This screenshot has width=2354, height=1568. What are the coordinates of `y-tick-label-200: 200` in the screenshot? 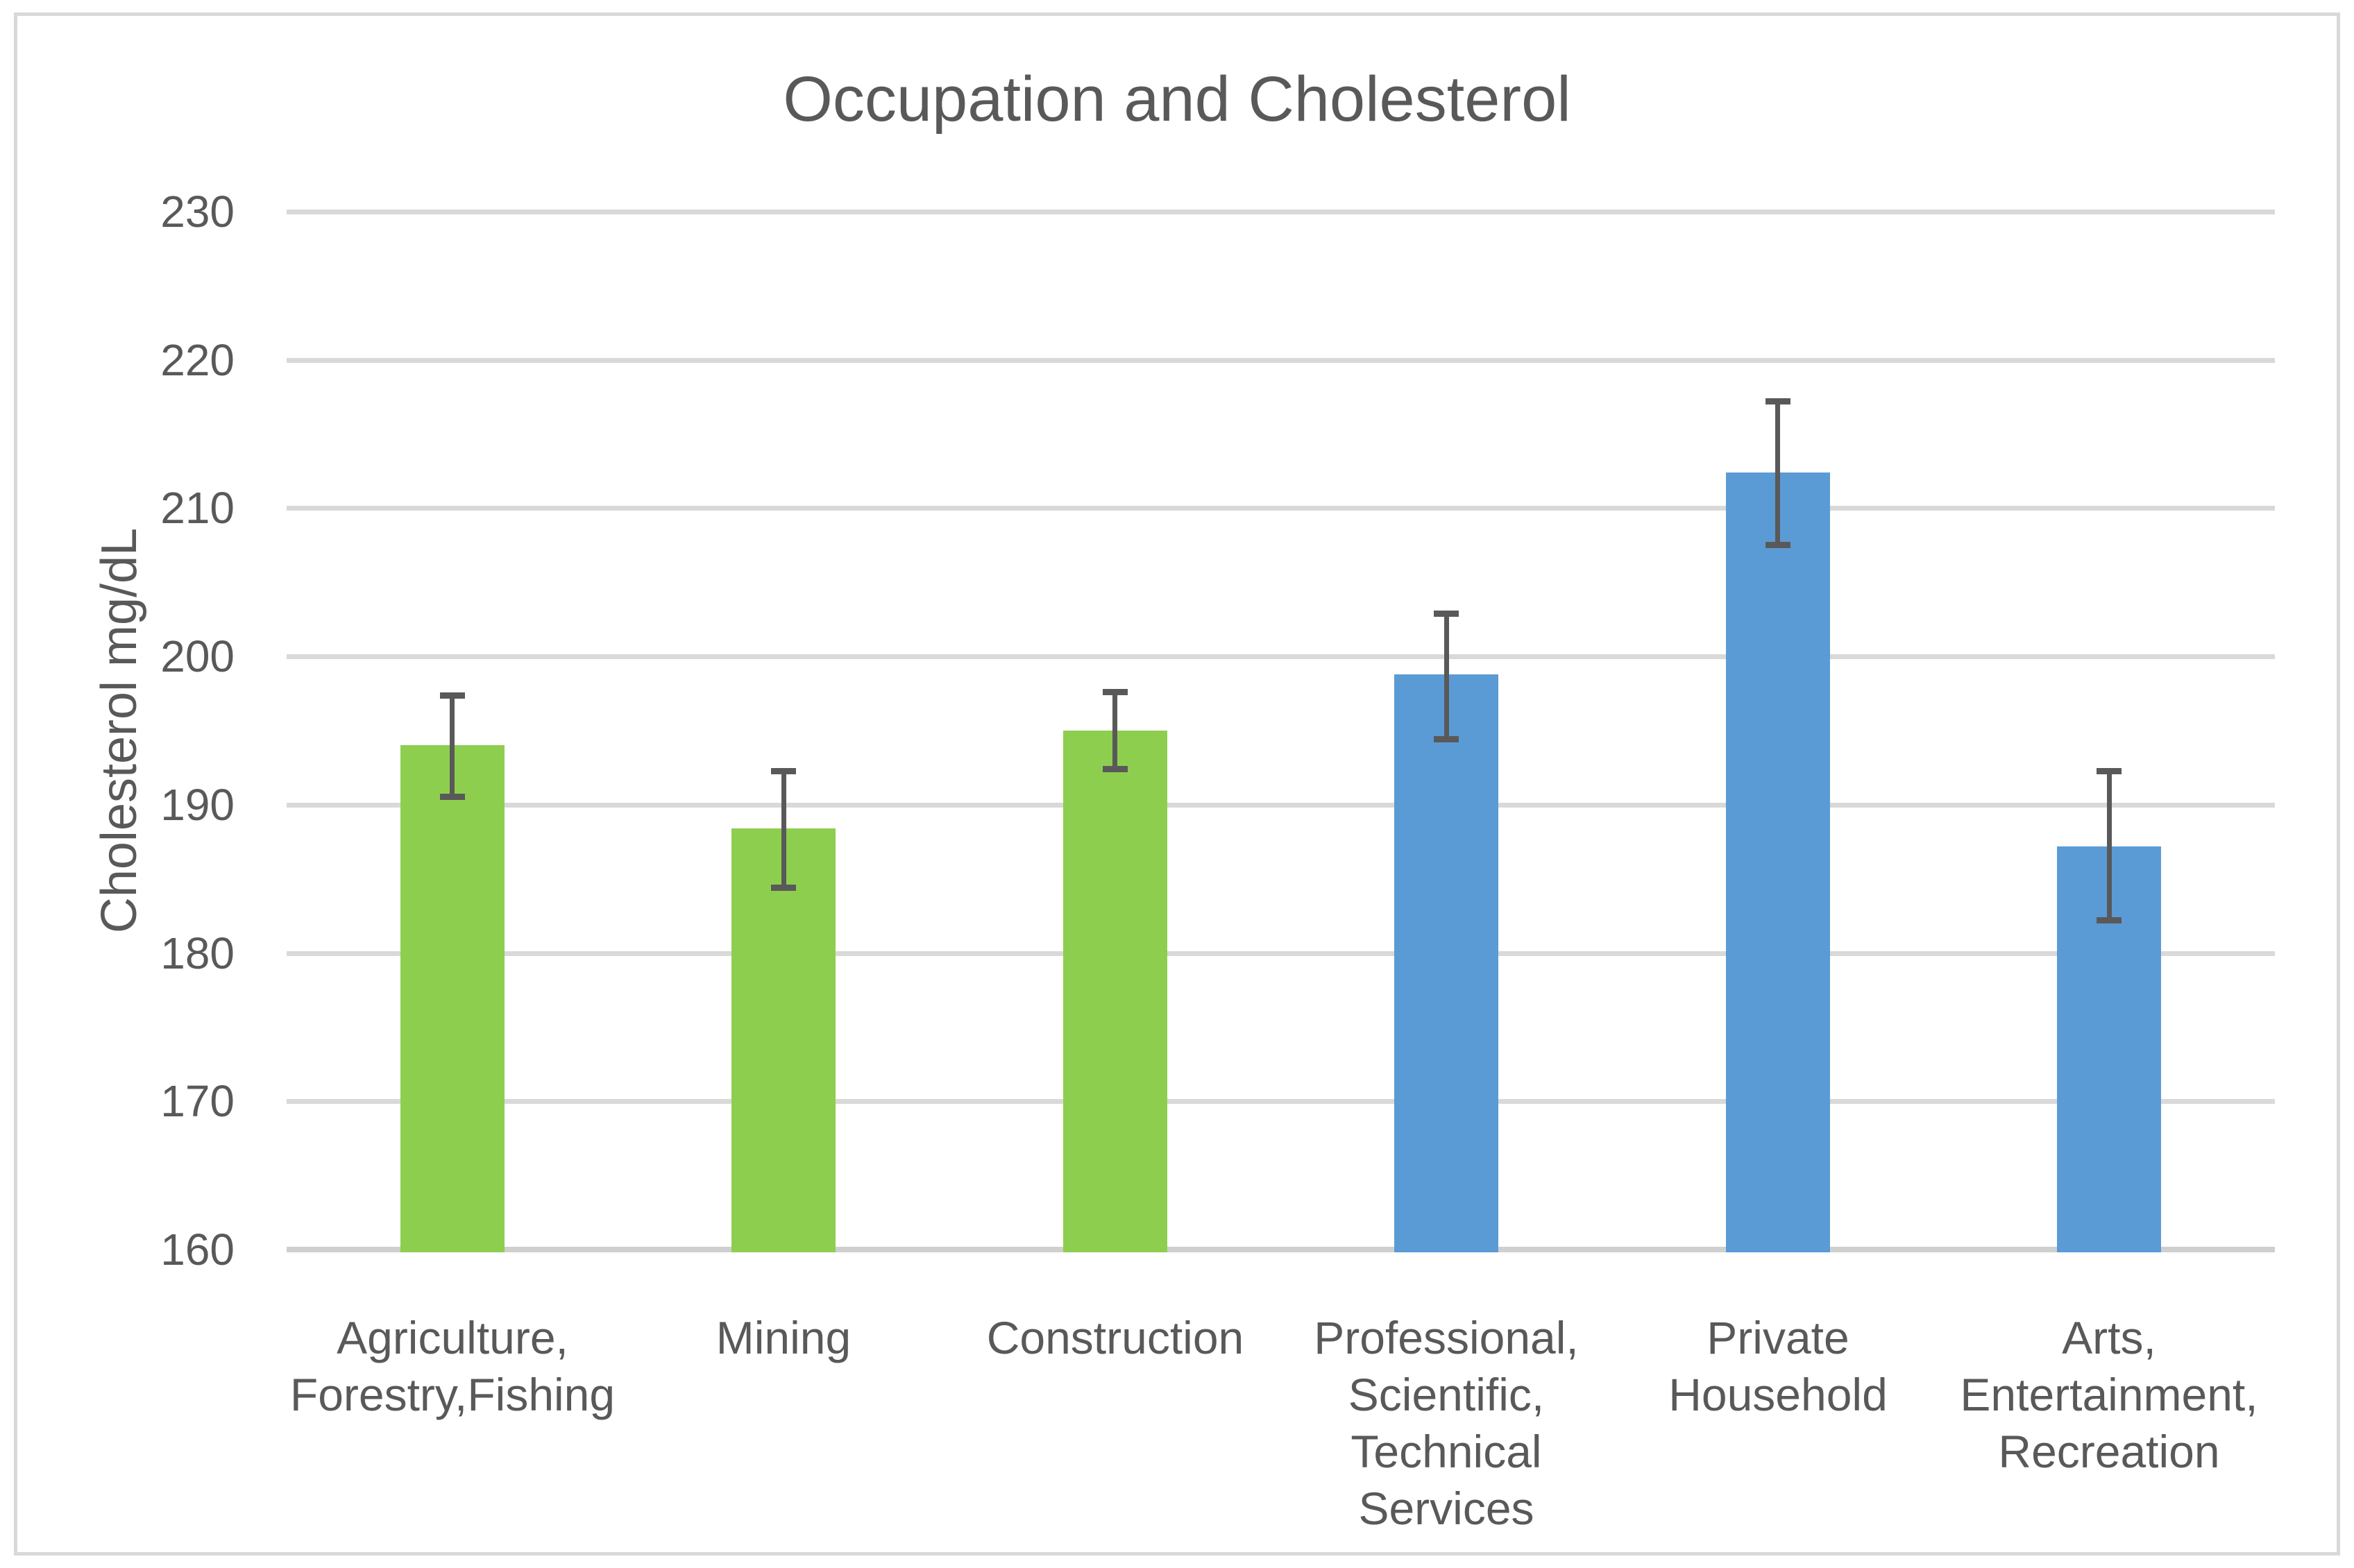 It's located at (197, 656).